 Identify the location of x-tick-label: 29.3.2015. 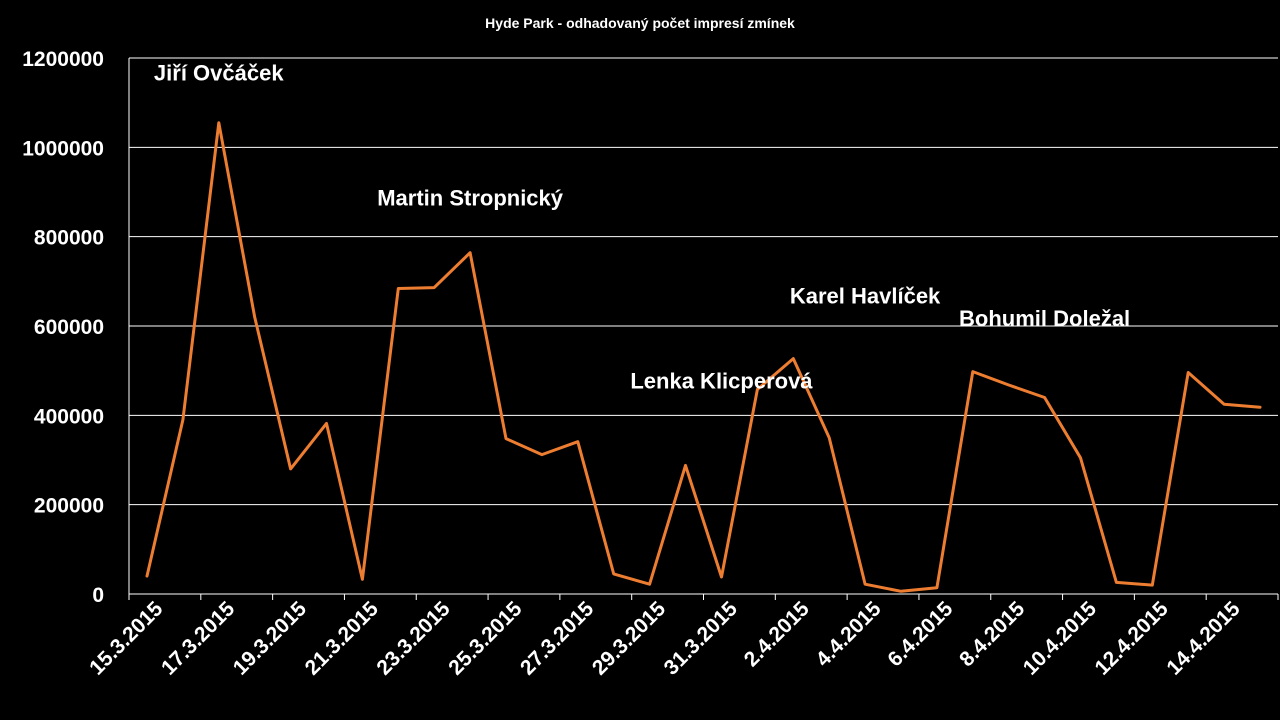
(629, 638).